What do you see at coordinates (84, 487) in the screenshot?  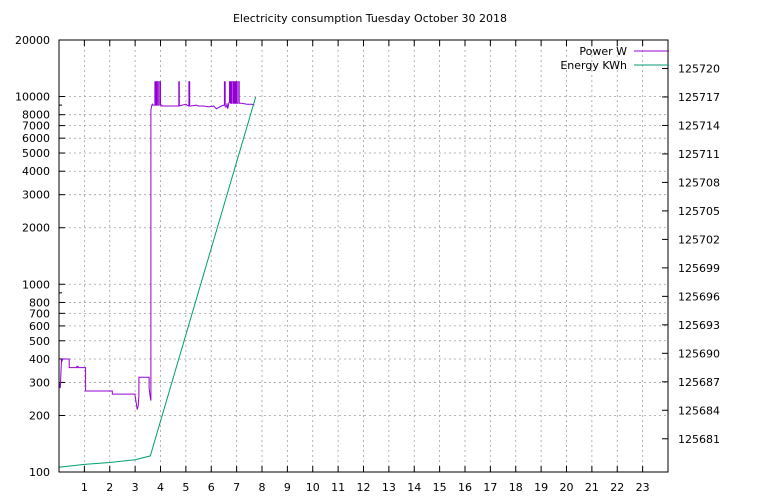 I see `x-tick-label: 1` at bounding box center [84, 487].